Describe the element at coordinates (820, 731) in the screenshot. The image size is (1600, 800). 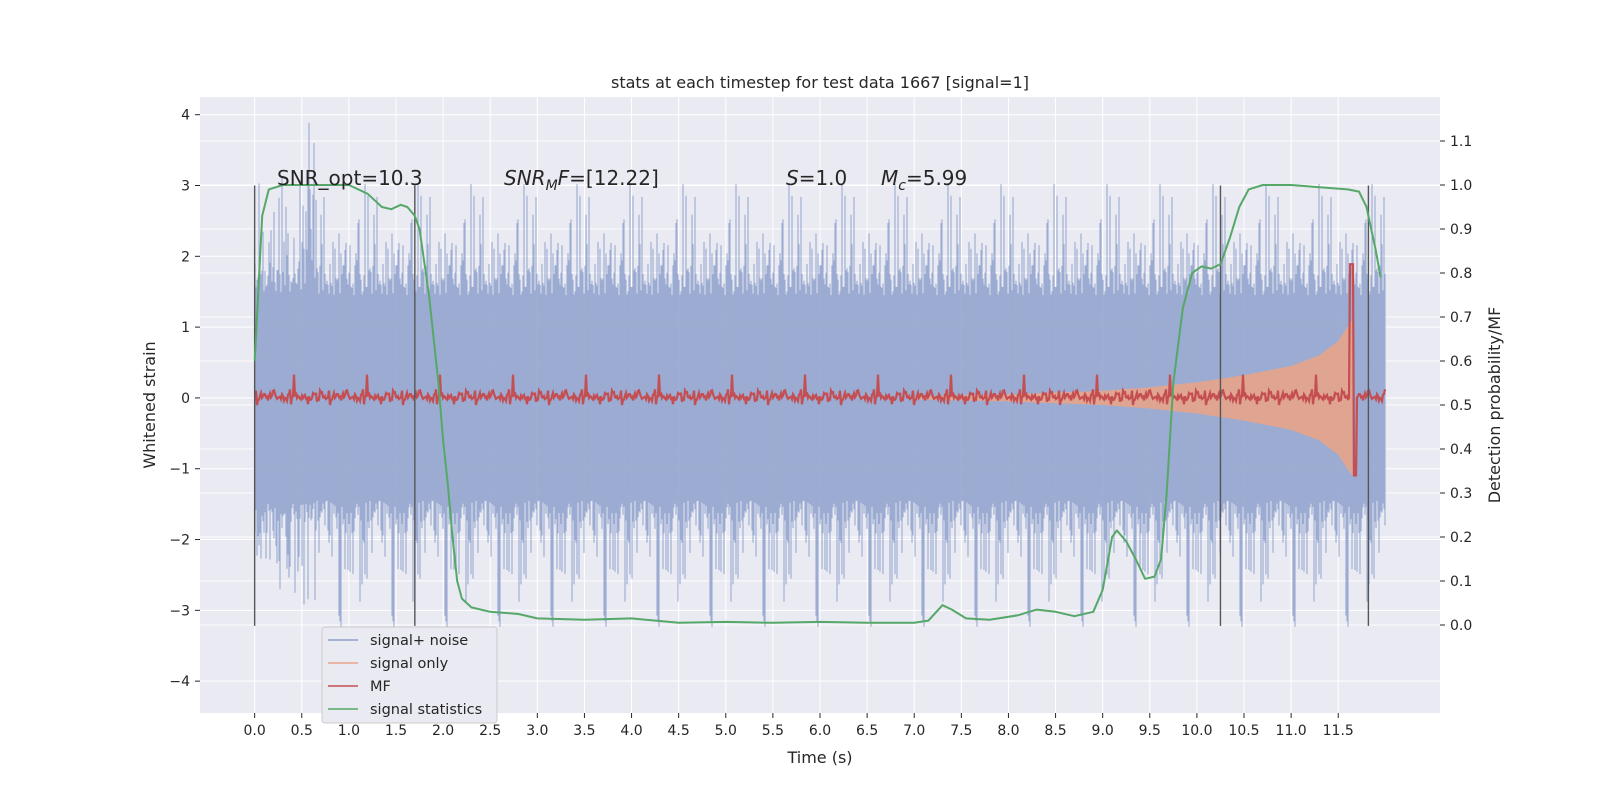
I see `x-tick-label: 6.0` at that location.